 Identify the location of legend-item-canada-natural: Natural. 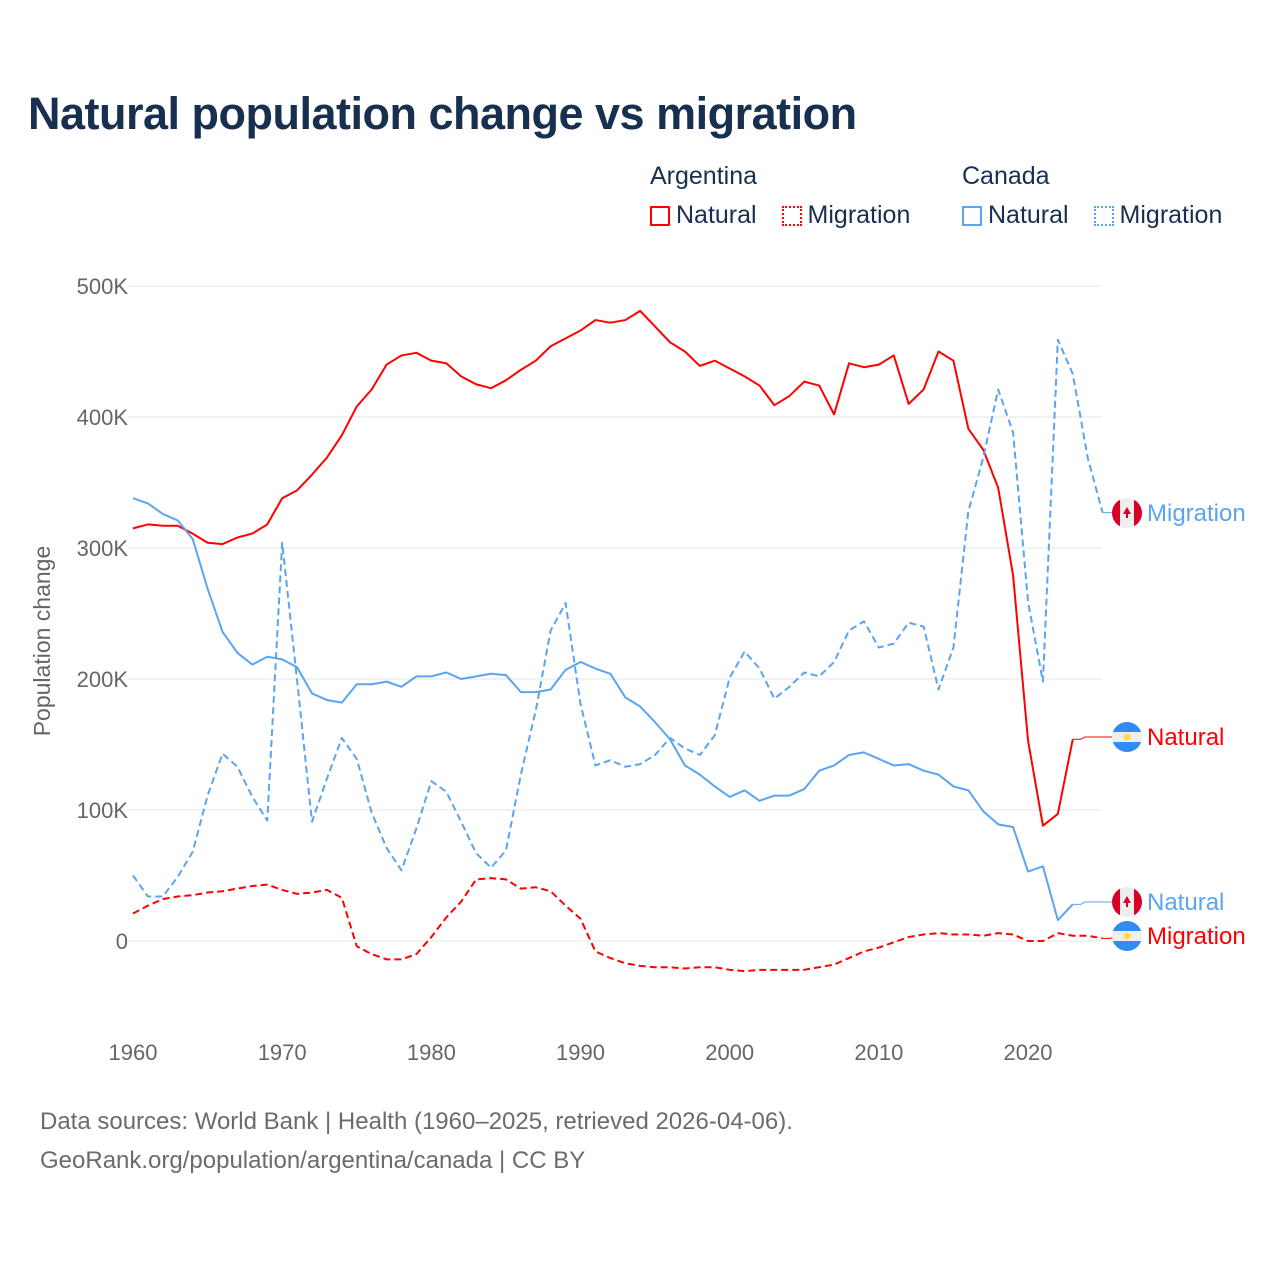
(1015, 215).